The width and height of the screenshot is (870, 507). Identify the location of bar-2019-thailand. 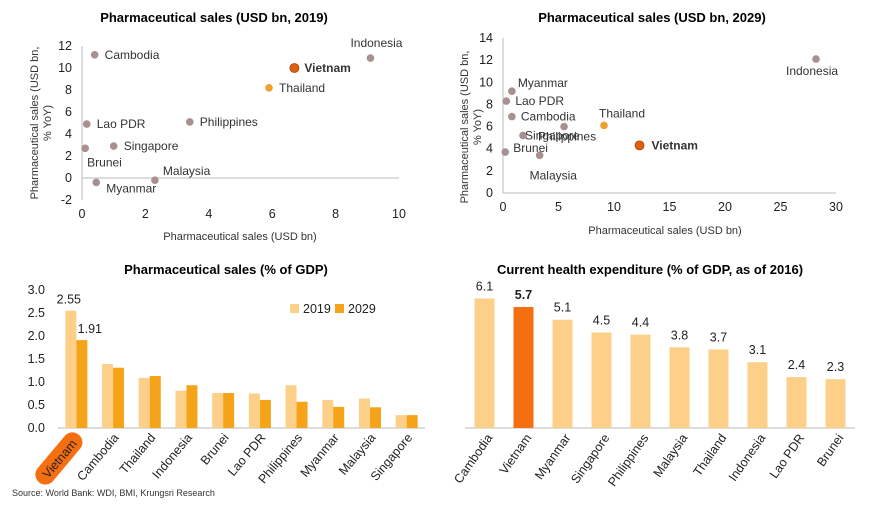
(144, 402).